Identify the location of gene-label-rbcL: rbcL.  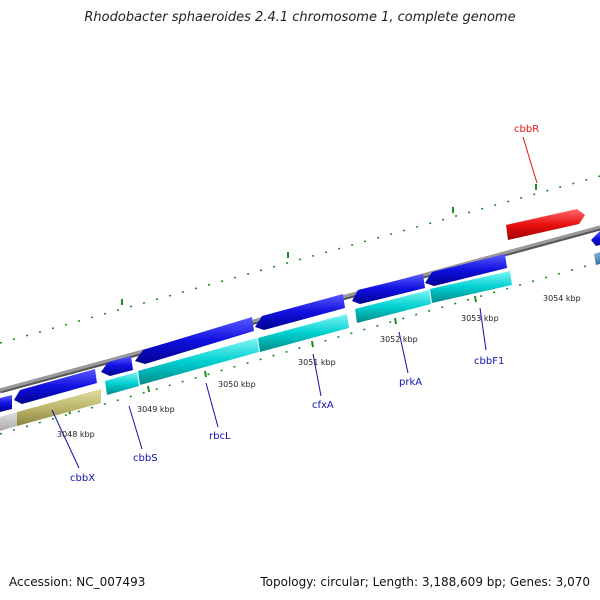
(220, 436).